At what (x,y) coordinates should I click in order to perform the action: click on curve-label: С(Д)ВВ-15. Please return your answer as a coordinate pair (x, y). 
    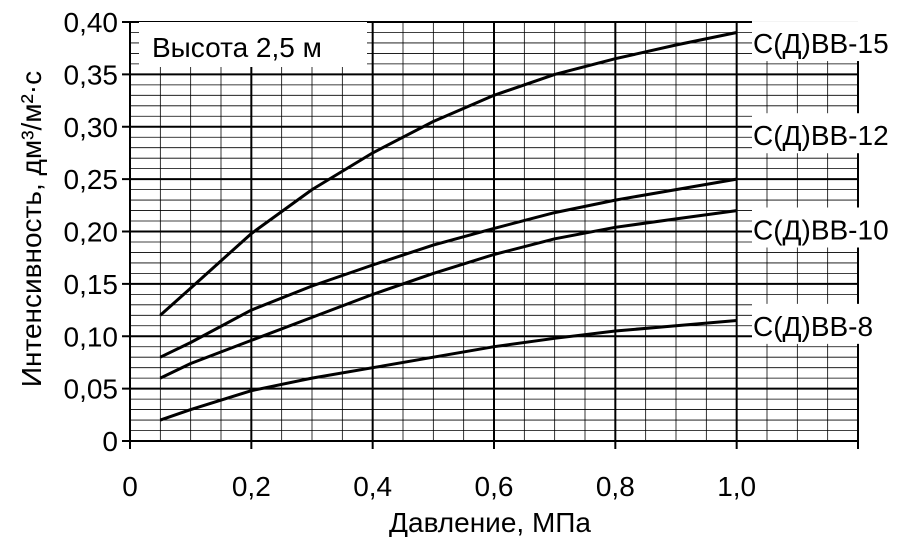
    Looking at the image, I should click on (821, 43).